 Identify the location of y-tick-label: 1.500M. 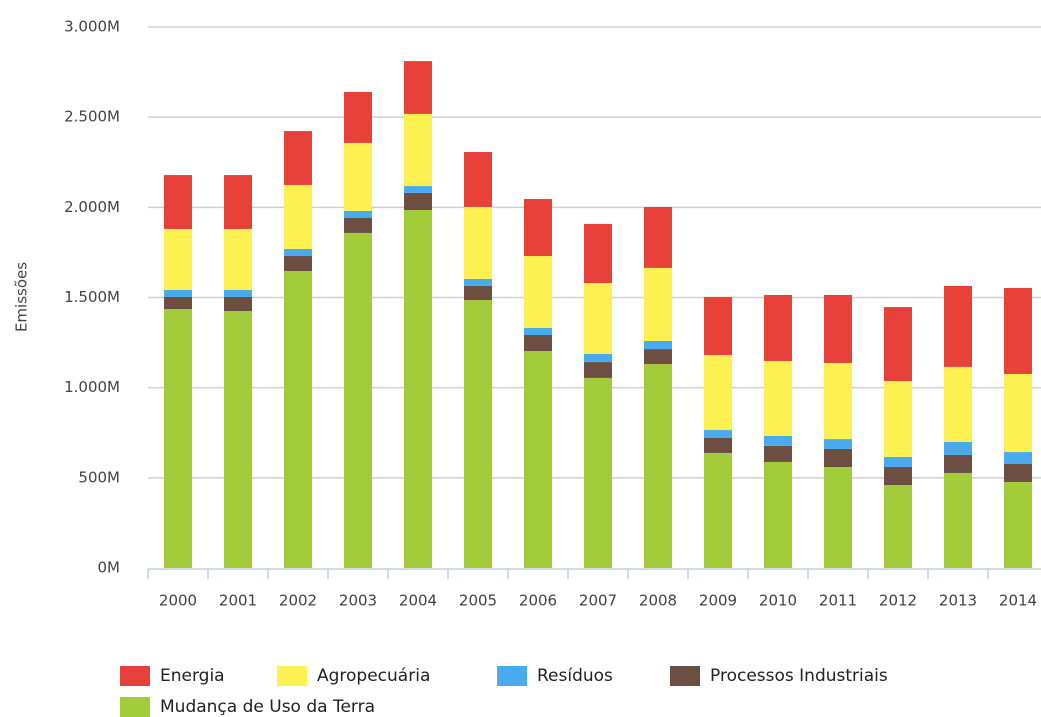
(92, 297).